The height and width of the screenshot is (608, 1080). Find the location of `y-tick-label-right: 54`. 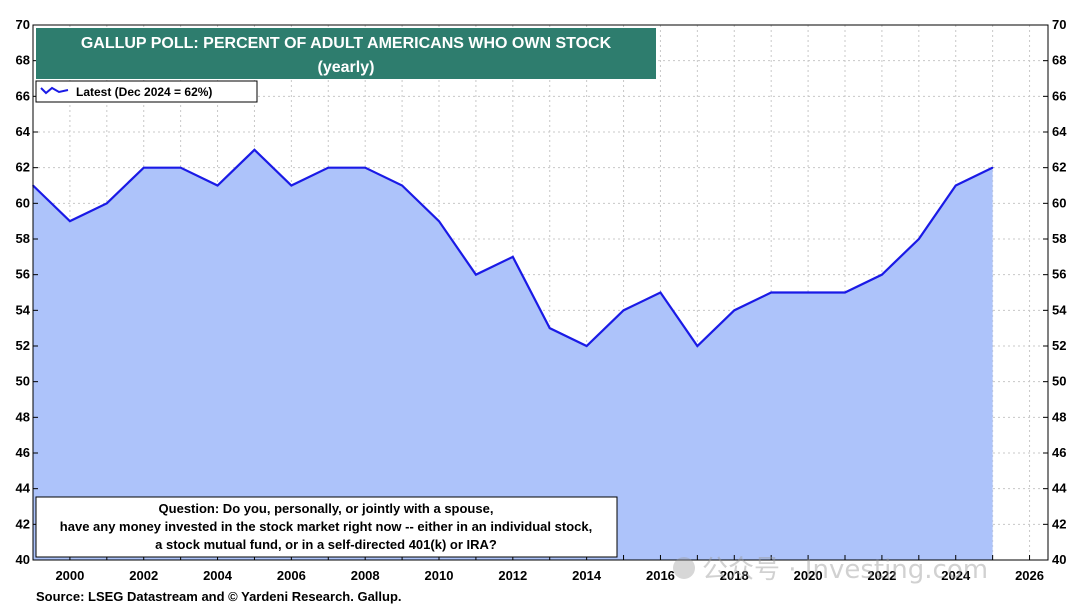

y-tick-label-right: 54 is located at coordinates (1059, 309).